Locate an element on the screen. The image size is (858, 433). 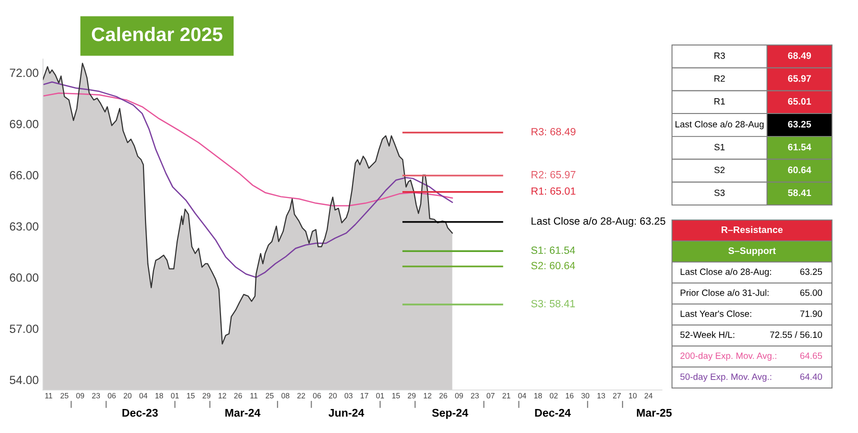
ref-line-label: R3: 68.49 is located at coordinates (554, 132).